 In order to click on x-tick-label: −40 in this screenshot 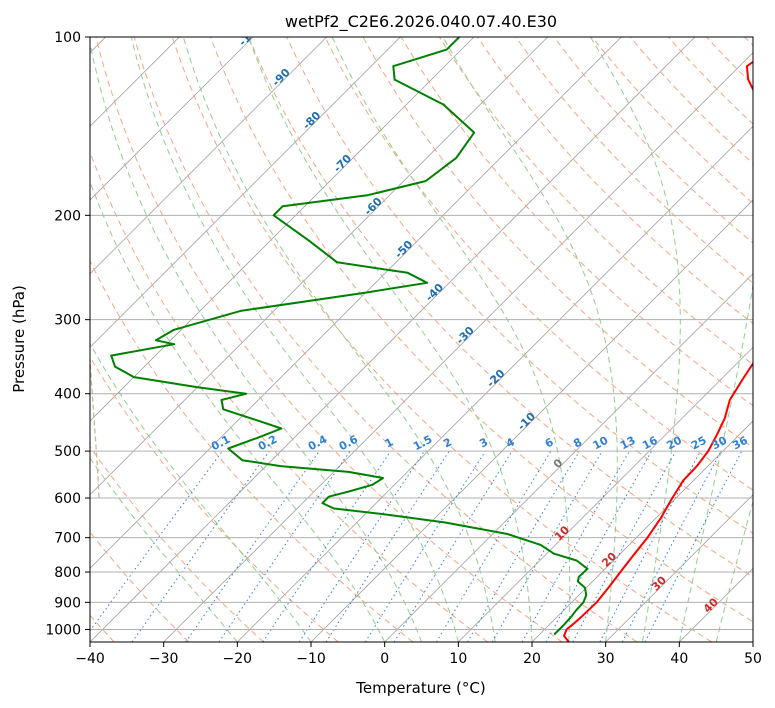, I will do `click(90, 659)`.